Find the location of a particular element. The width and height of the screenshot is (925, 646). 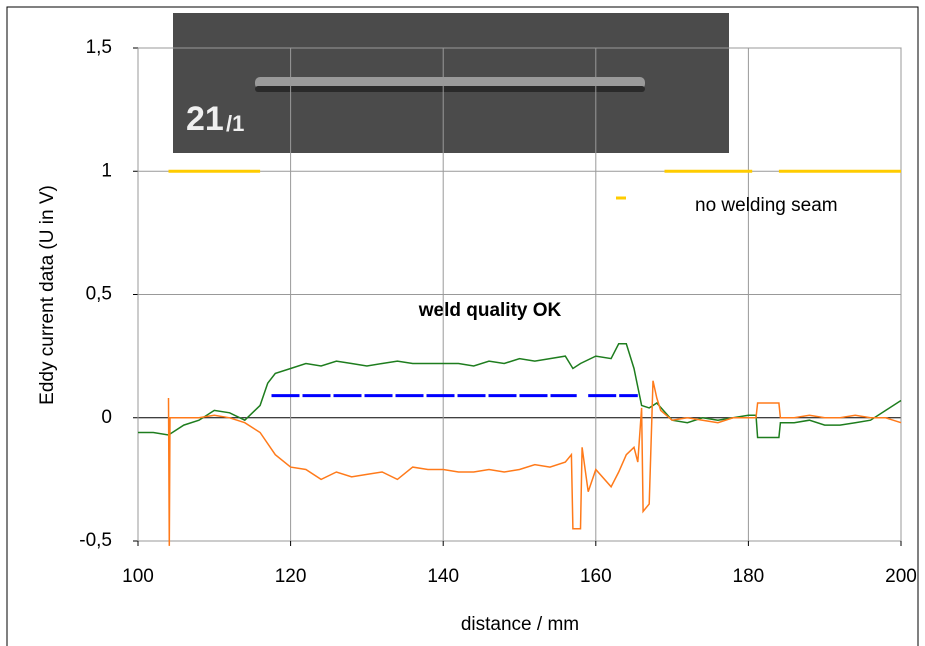

inset-label: 21 is located at coordinates (205, 119).